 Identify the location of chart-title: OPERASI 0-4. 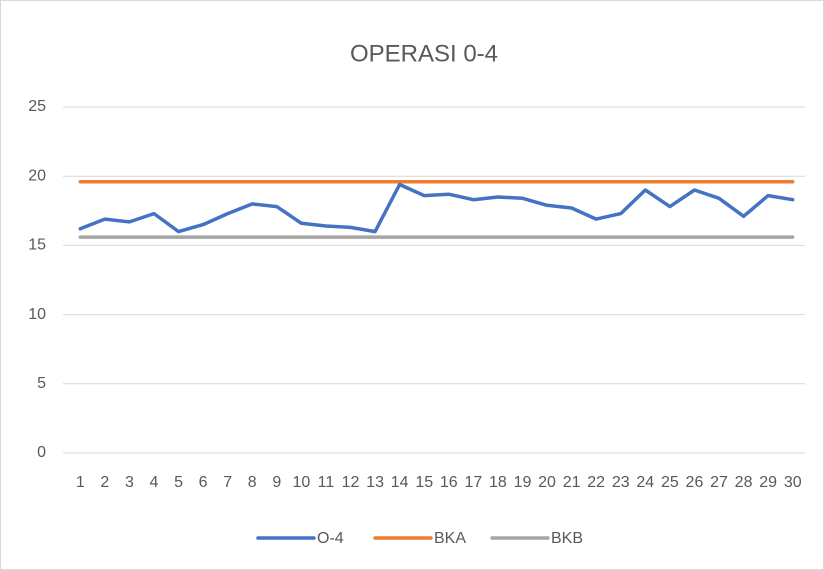
(424, 53).